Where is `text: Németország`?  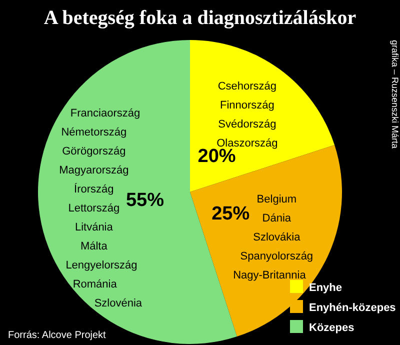
text: Németország is located at coordinates (94, 132).